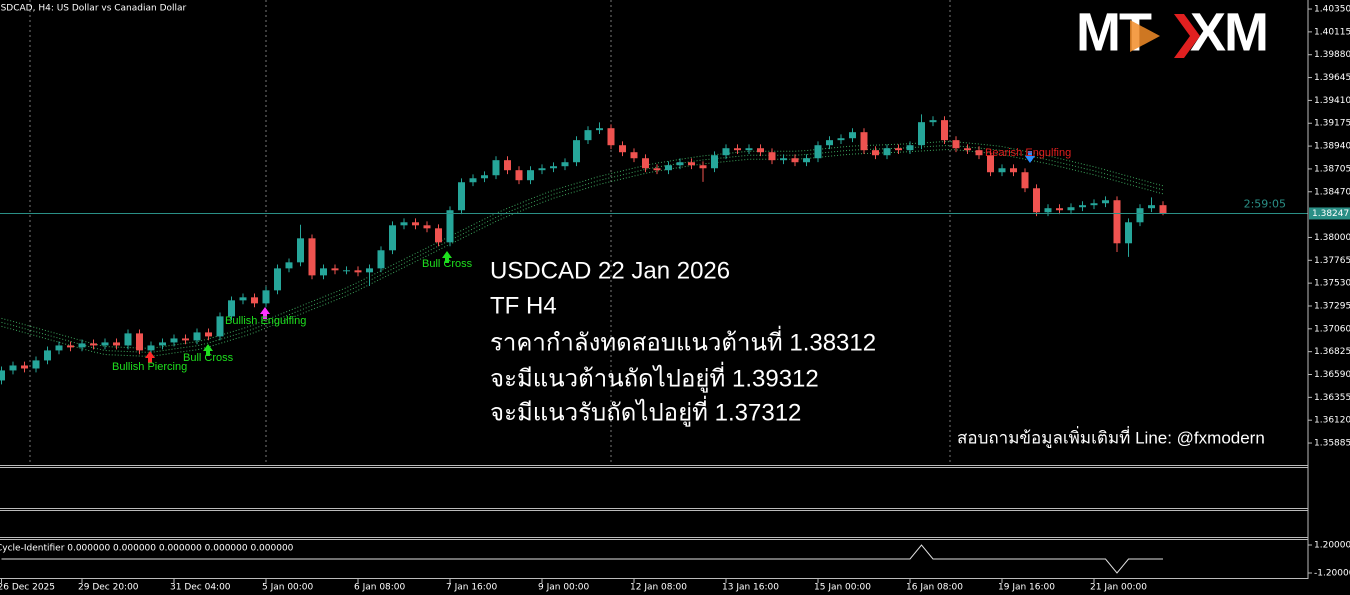 The height and width of the screenshot is (595, 1350). I want to click on y-tick-label: 1.200000, so click(1332, 546).